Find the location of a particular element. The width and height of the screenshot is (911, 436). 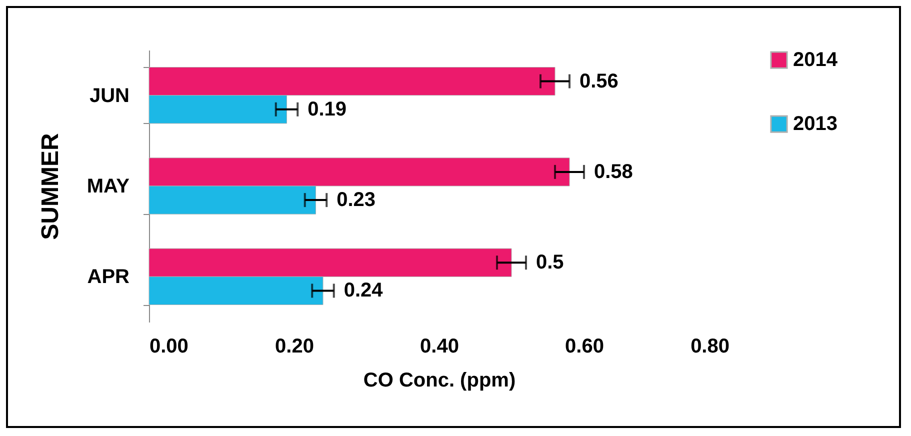

y-tick-label: APR is located at coordinates (108, 277).